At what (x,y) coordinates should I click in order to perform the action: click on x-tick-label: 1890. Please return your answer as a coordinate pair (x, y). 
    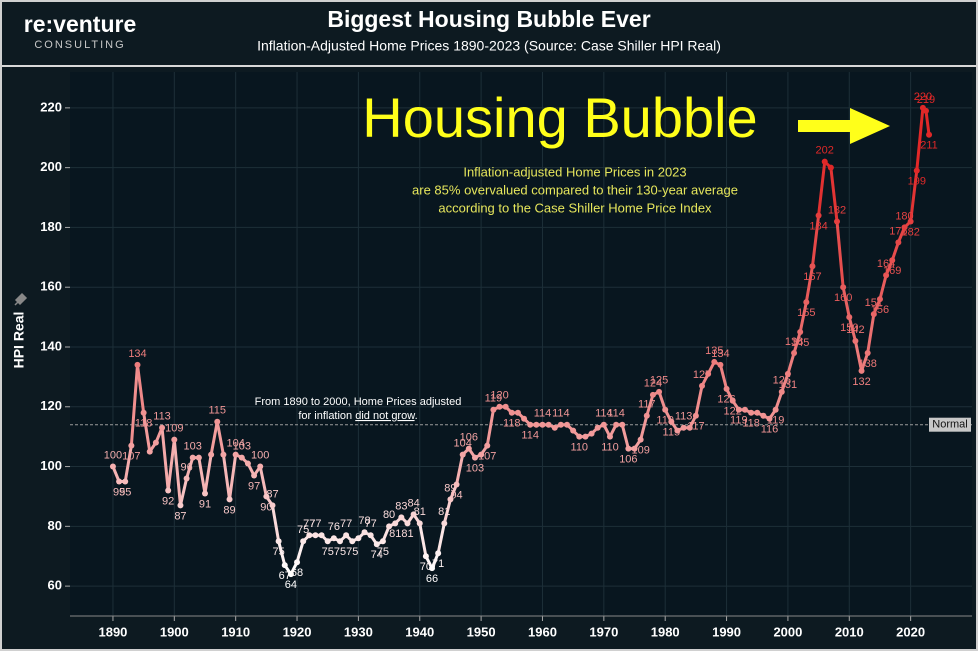
    Looking at the image, I should click on (112, 631).